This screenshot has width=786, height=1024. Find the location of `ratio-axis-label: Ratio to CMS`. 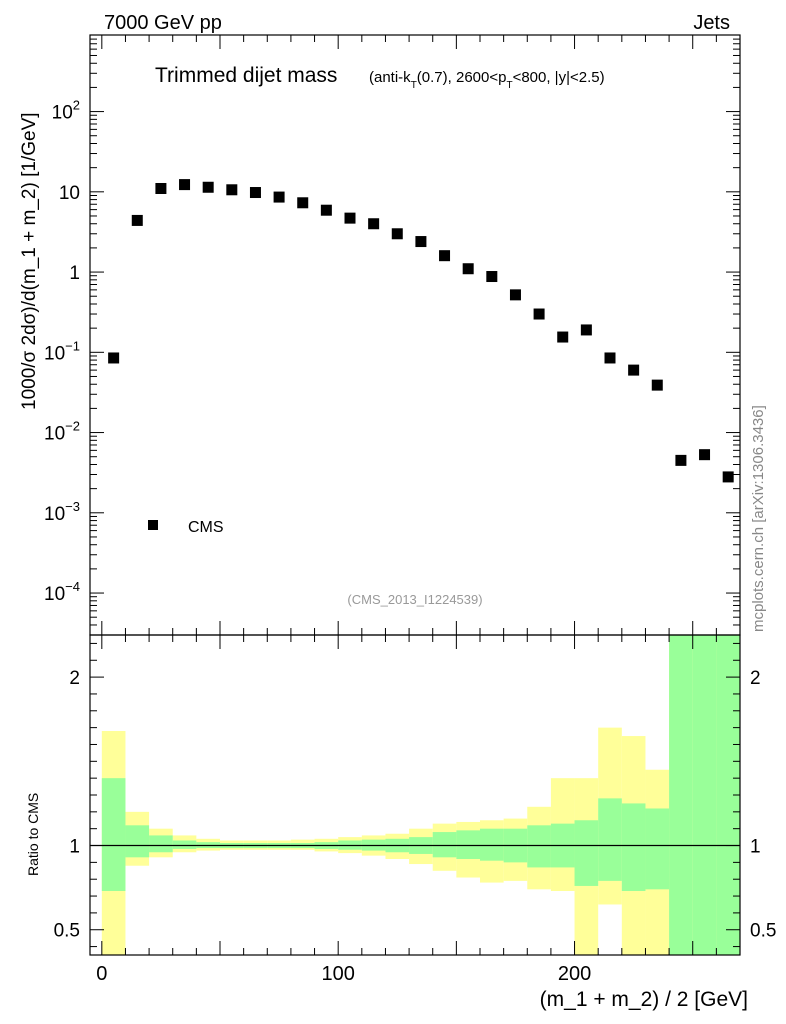

ratio-axis-label: Ratio to CMS is located at coordinates (33, 834).